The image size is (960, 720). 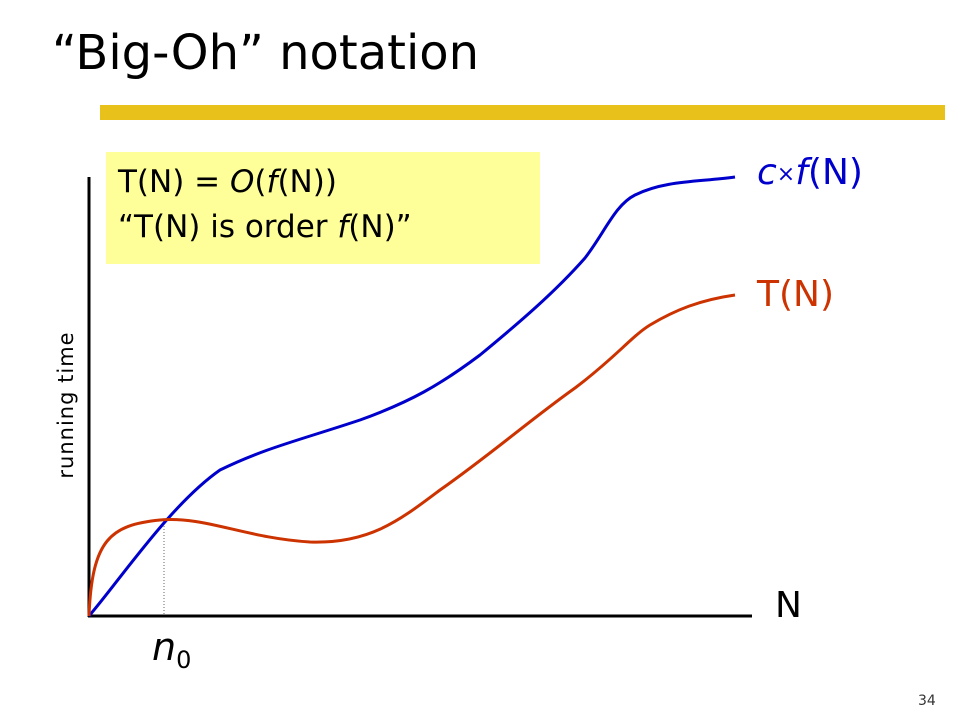 What do you see at coordinates (307, 182) in the screenshot?
I see `definition-line-1-suffix: (N))` at bounding box center [307, 182].